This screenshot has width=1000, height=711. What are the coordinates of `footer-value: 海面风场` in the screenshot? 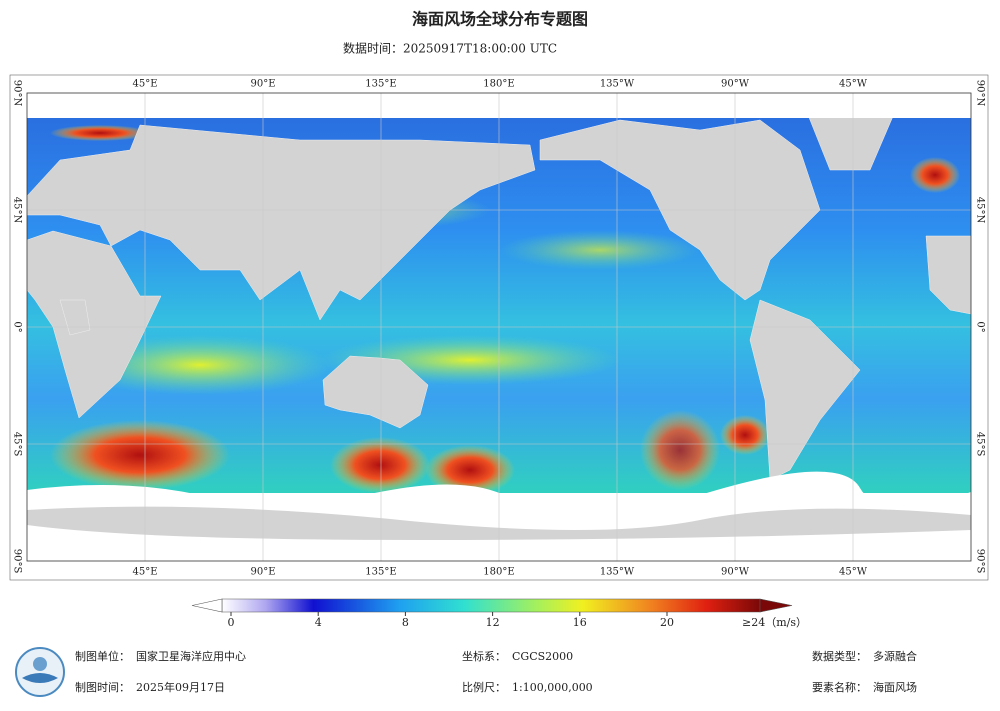 It's located at (895, 687).